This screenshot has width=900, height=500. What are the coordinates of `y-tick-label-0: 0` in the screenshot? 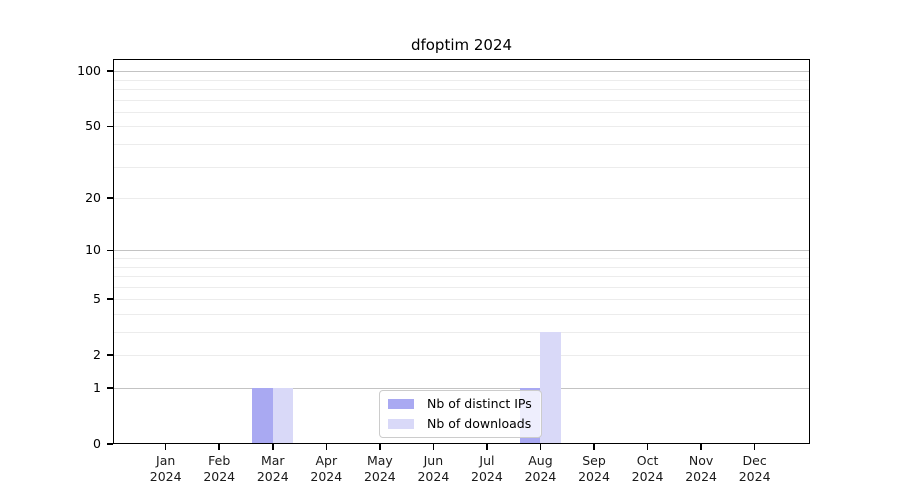 It's located at (97, 443).